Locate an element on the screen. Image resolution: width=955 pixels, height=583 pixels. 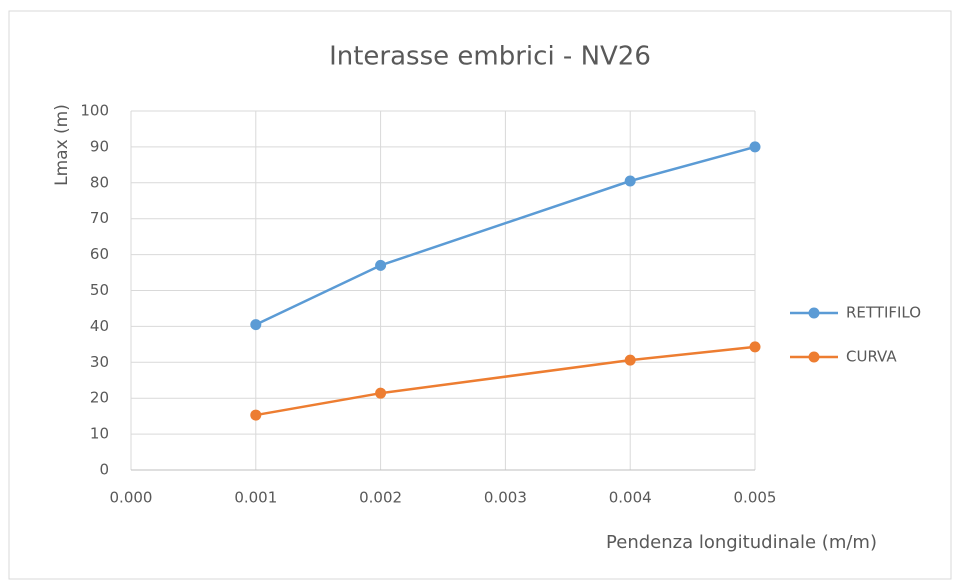
y-tick-label: 90 is located at coordinates (99, 146).